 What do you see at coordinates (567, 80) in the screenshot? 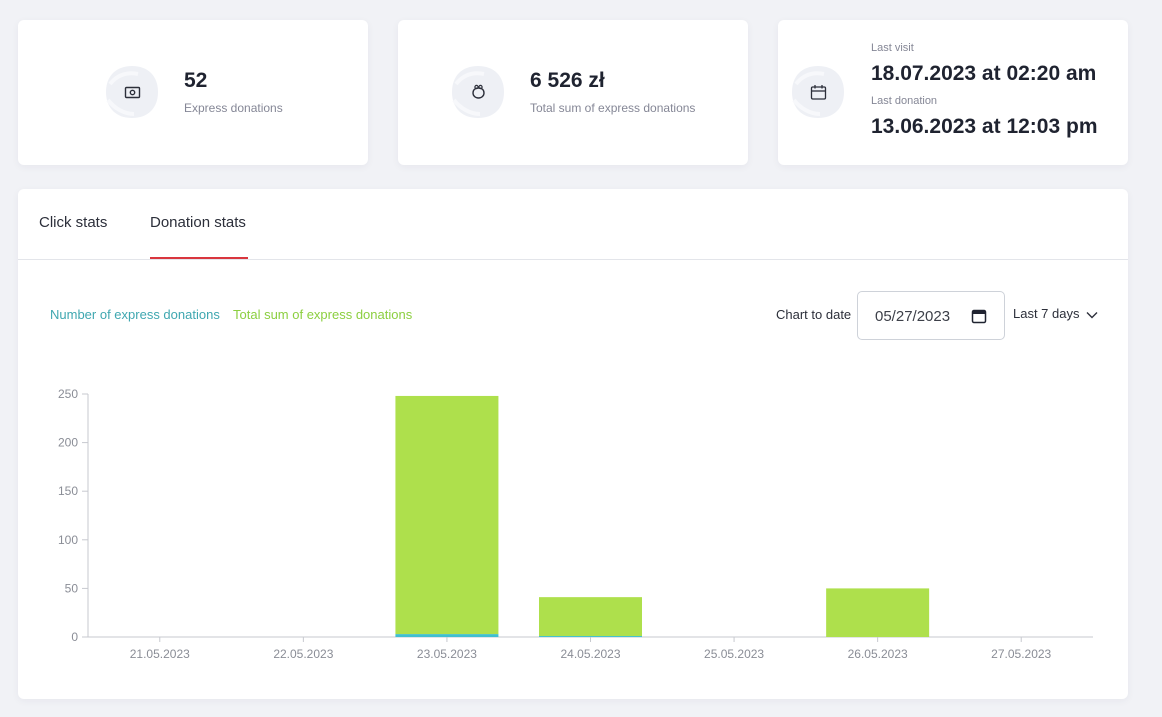
I see `express-sum-value: 6 526 zł` at bounding box center [567, 80].